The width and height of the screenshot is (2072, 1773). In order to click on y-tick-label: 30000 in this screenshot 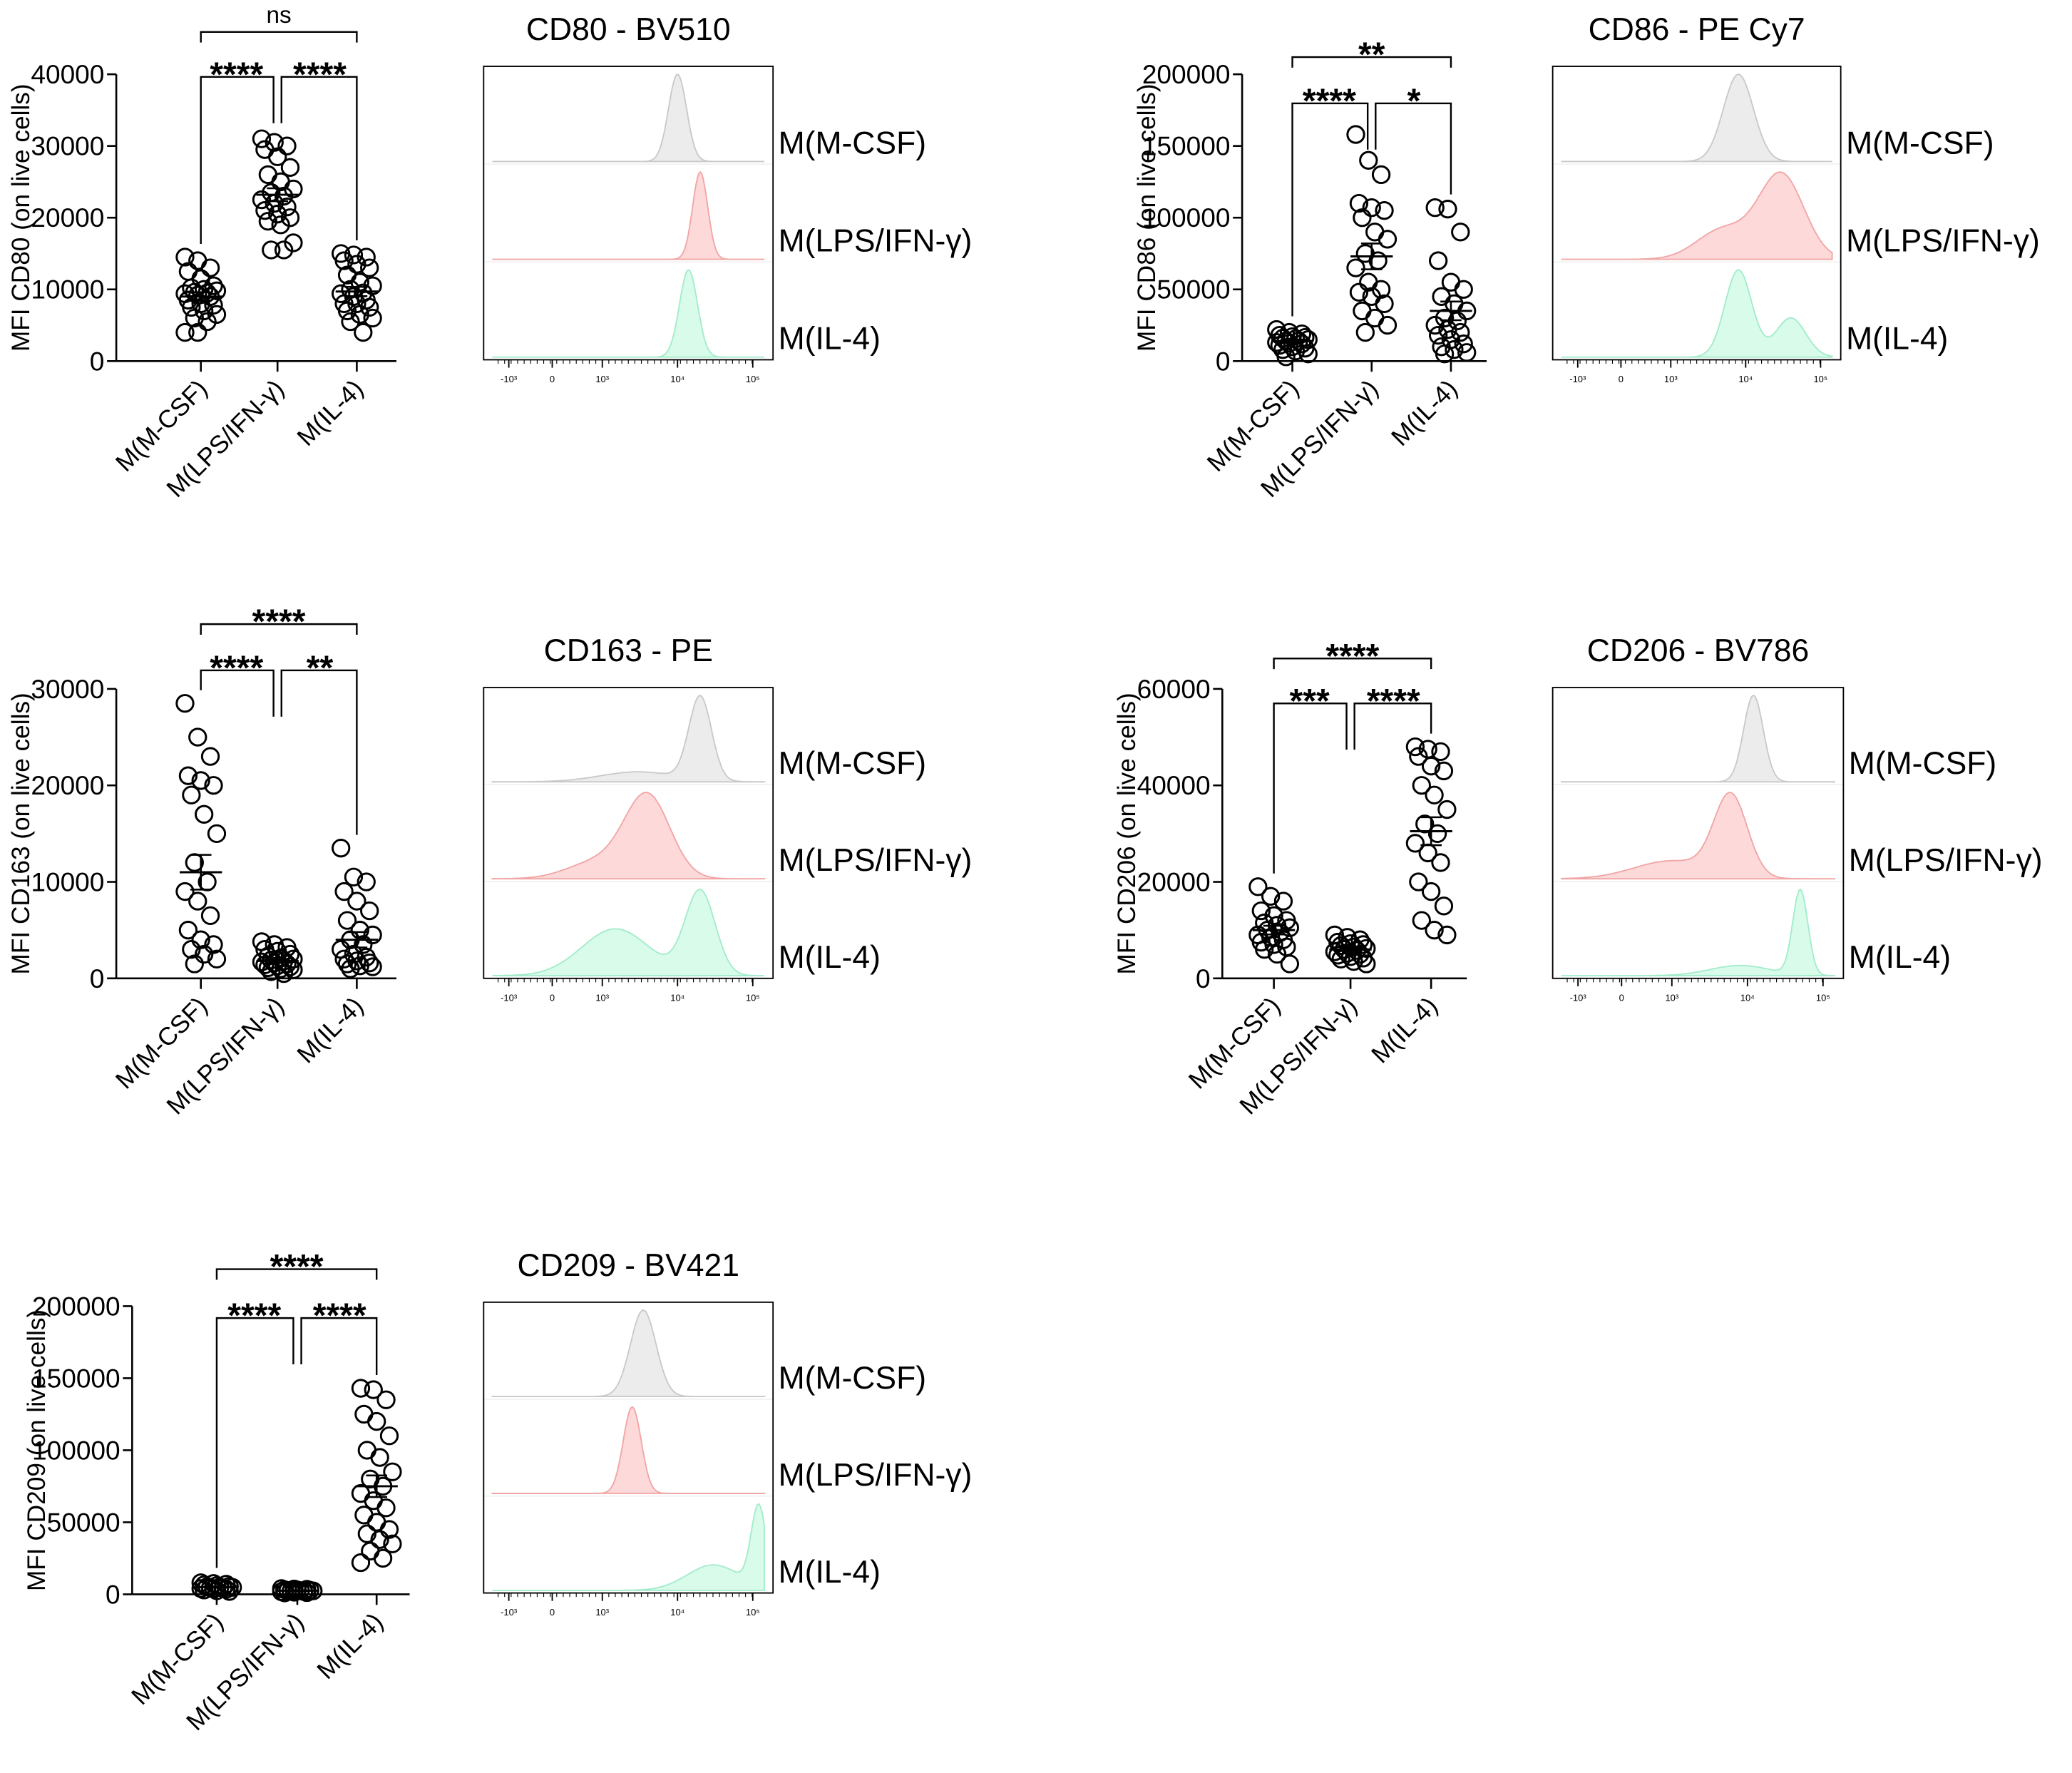, I will do `click(67, 689)`.